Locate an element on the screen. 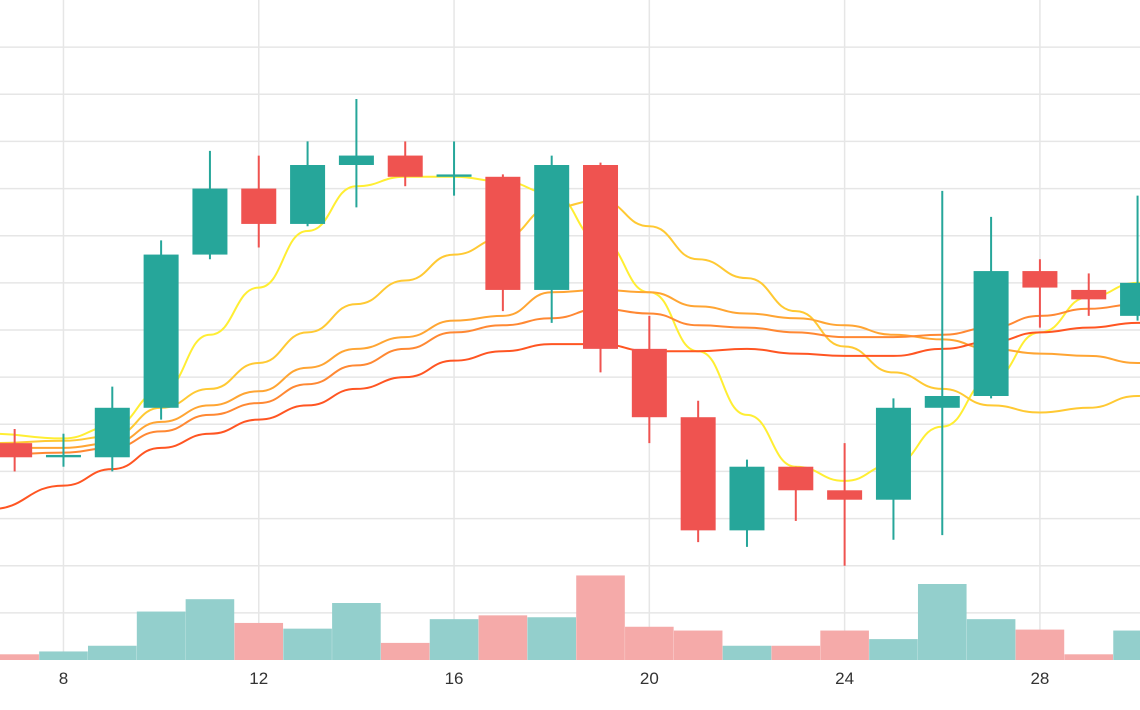 This screenshot has width=1140, height=710. x-tick-label: 8 is located at coordinates (63, 678).